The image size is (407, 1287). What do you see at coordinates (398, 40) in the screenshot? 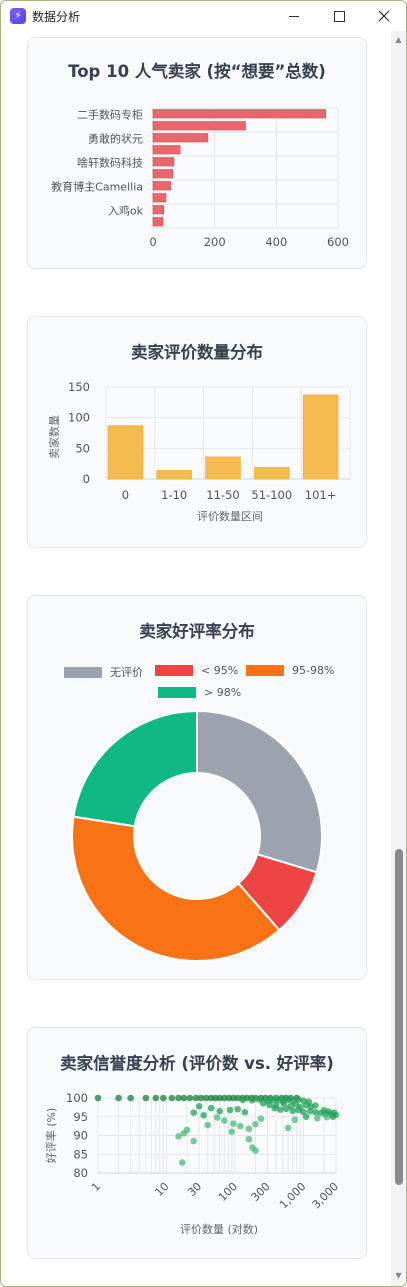
I see `scroll-up-icon: ▲` at bounding box center [398, 40].